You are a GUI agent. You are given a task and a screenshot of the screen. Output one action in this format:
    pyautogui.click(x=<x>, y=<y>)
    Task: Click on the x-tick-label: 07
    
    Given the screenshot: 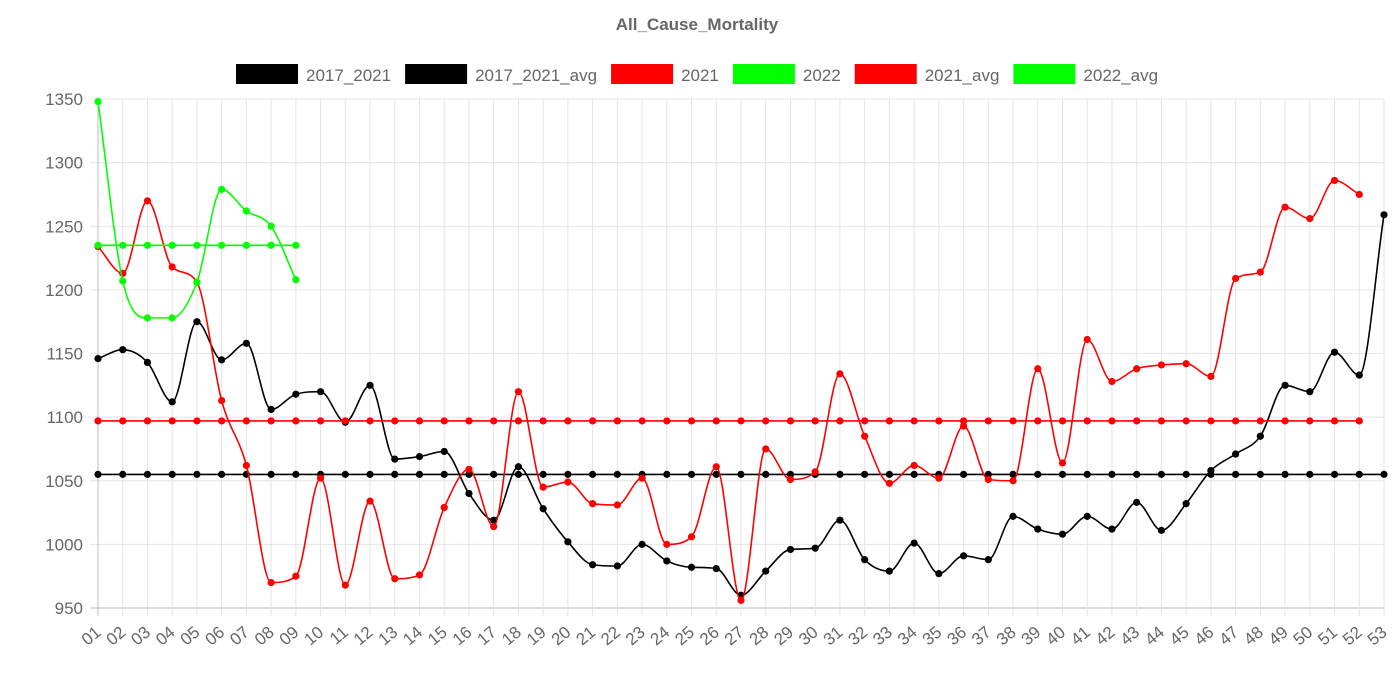 What is the action you would take?
    pyautogui.click(x=239, y=636)
    